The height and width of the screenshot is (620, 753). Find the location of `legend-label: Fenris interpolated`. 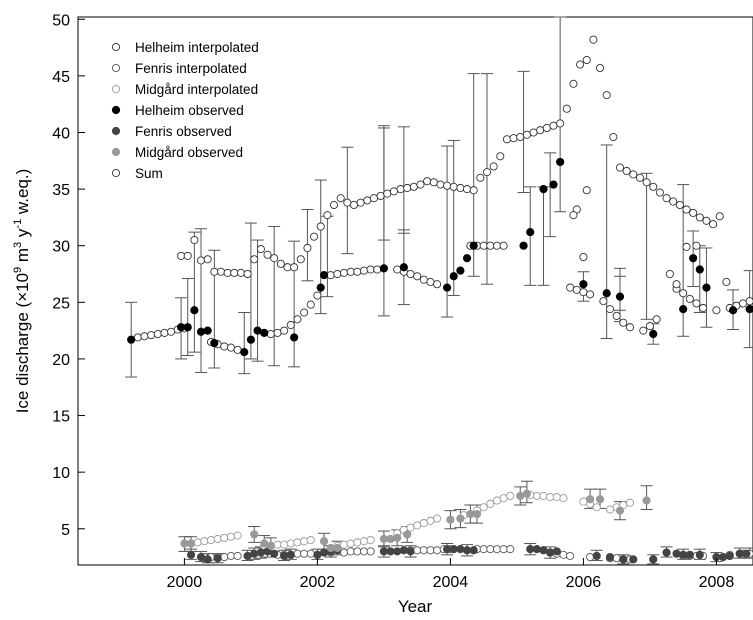

legend-label: Fenris interpolated is located at coordinates (191, 68).